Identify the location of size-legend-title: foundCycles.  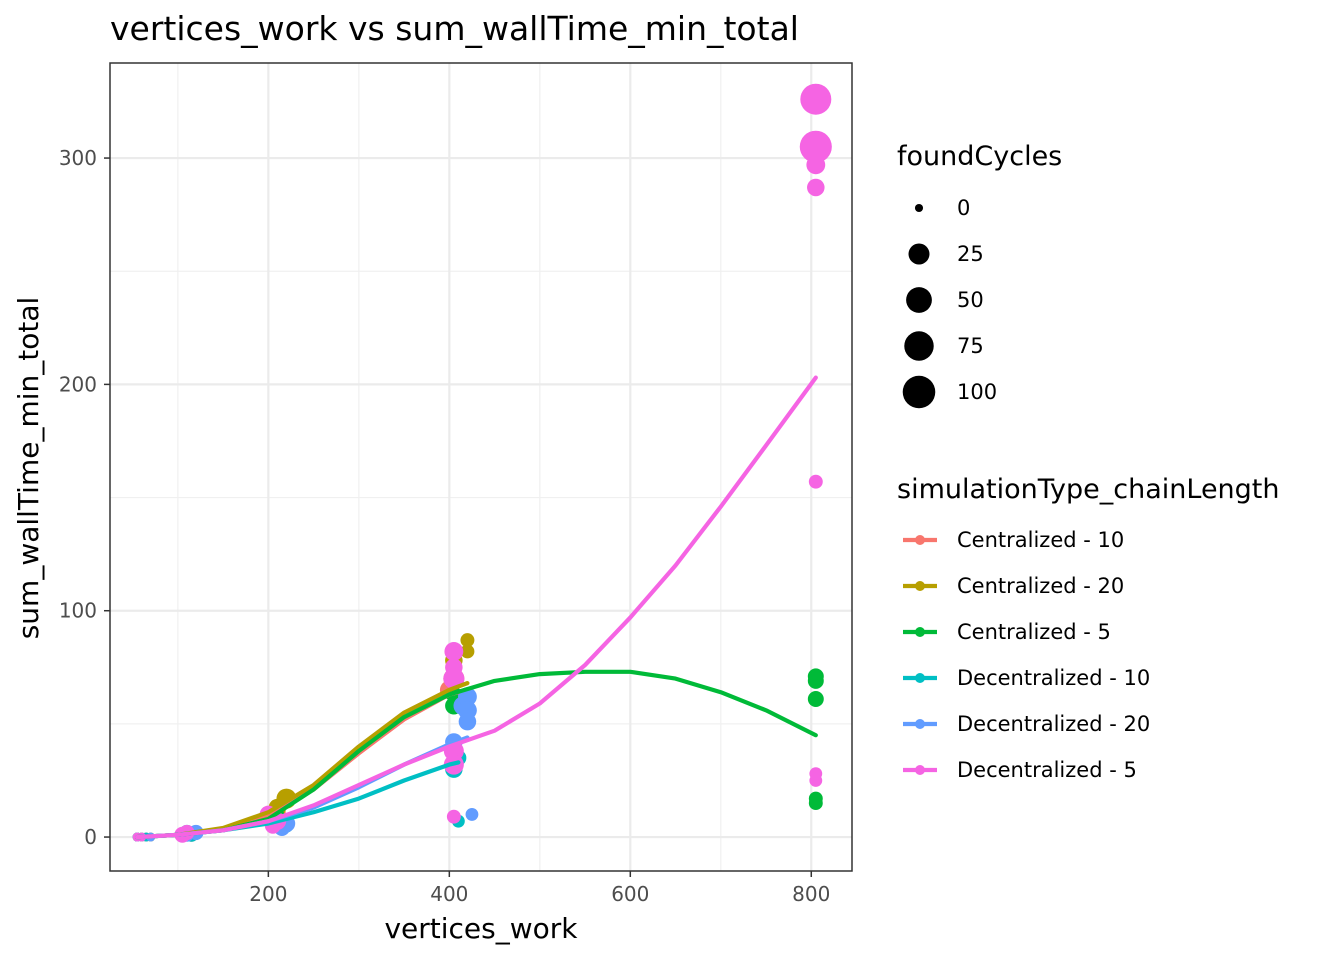
(979, 156).